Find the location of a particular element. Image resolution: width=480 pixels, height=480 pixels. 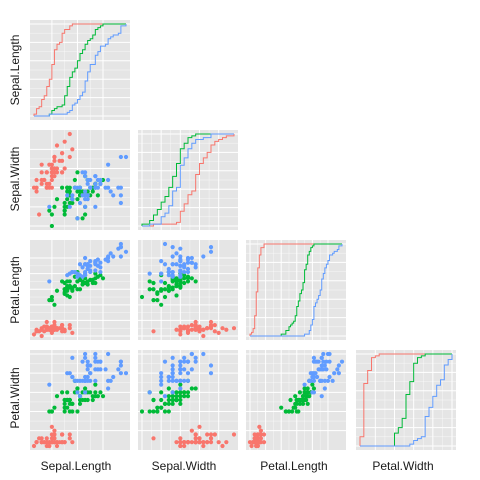

col-label-sepal-length: Sepal.Length is located at coordinates (76, 466).